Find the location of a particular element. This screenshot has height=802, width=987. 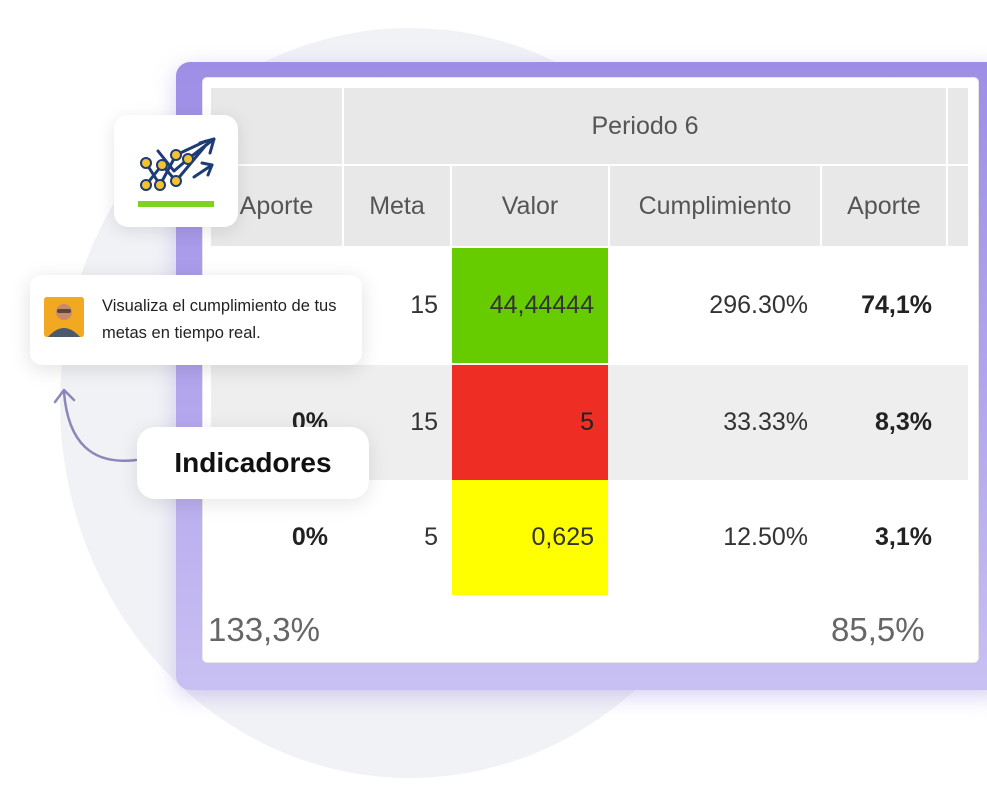

row1-cumplimiento: 296.30% is located at coordinates (758, 305).